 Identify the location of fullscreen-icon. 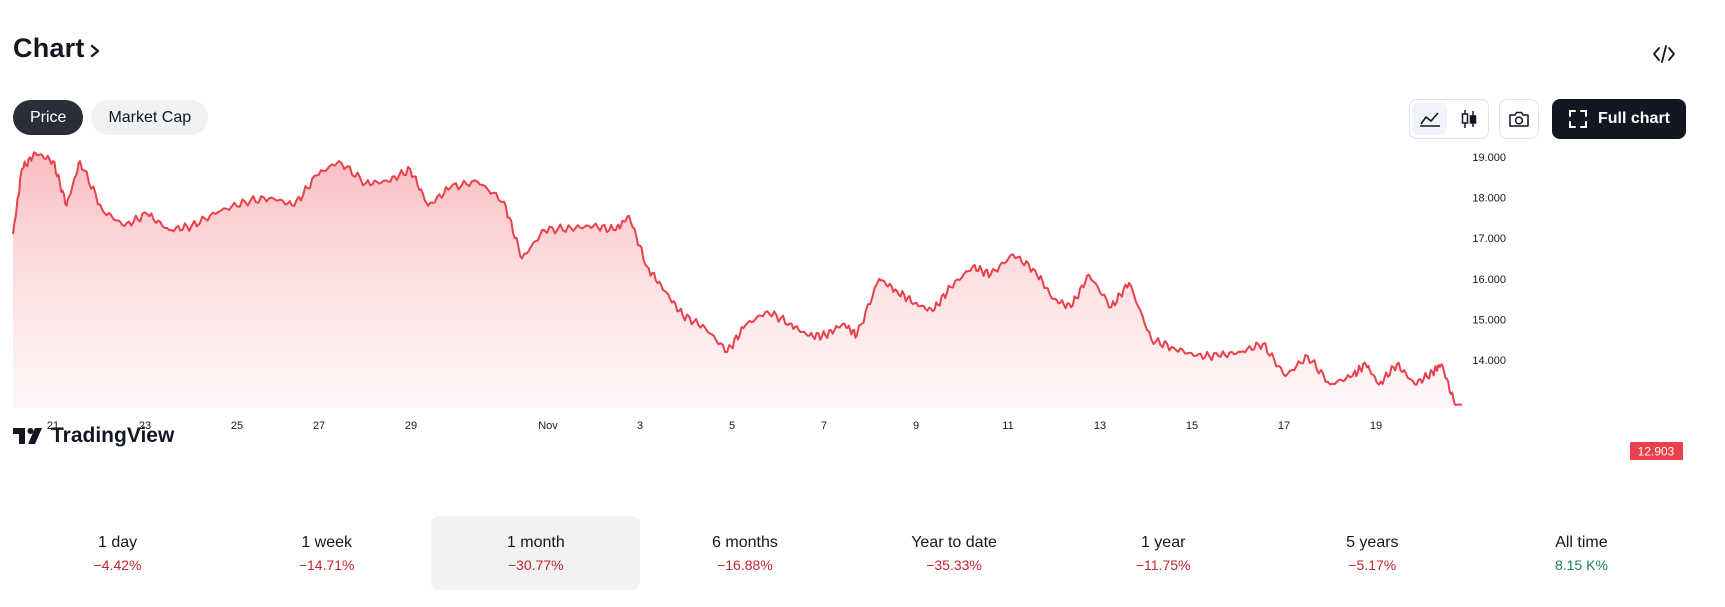
(1577, 119).